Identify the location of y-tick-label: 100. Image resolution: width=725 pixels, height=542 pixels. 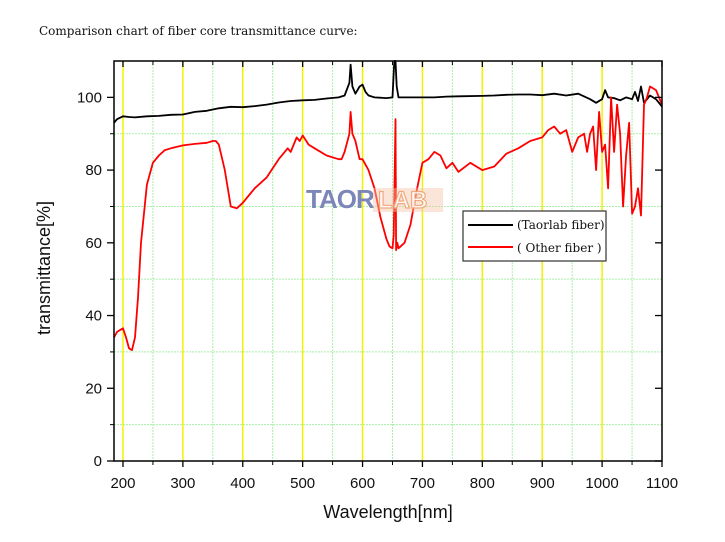
(89, 97).